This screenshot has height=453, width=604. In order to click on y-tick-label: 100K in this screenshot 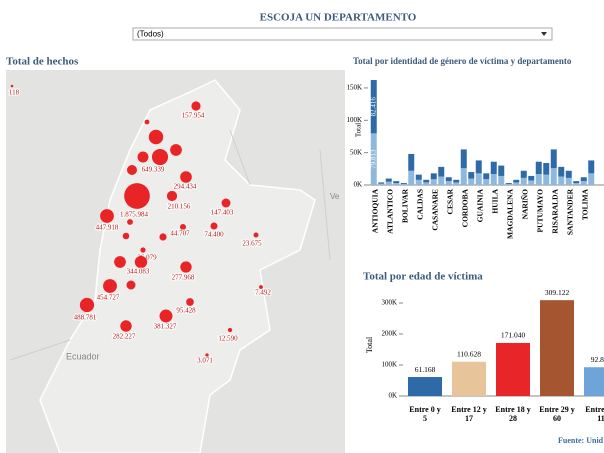, I will do `click(354, 120)`.